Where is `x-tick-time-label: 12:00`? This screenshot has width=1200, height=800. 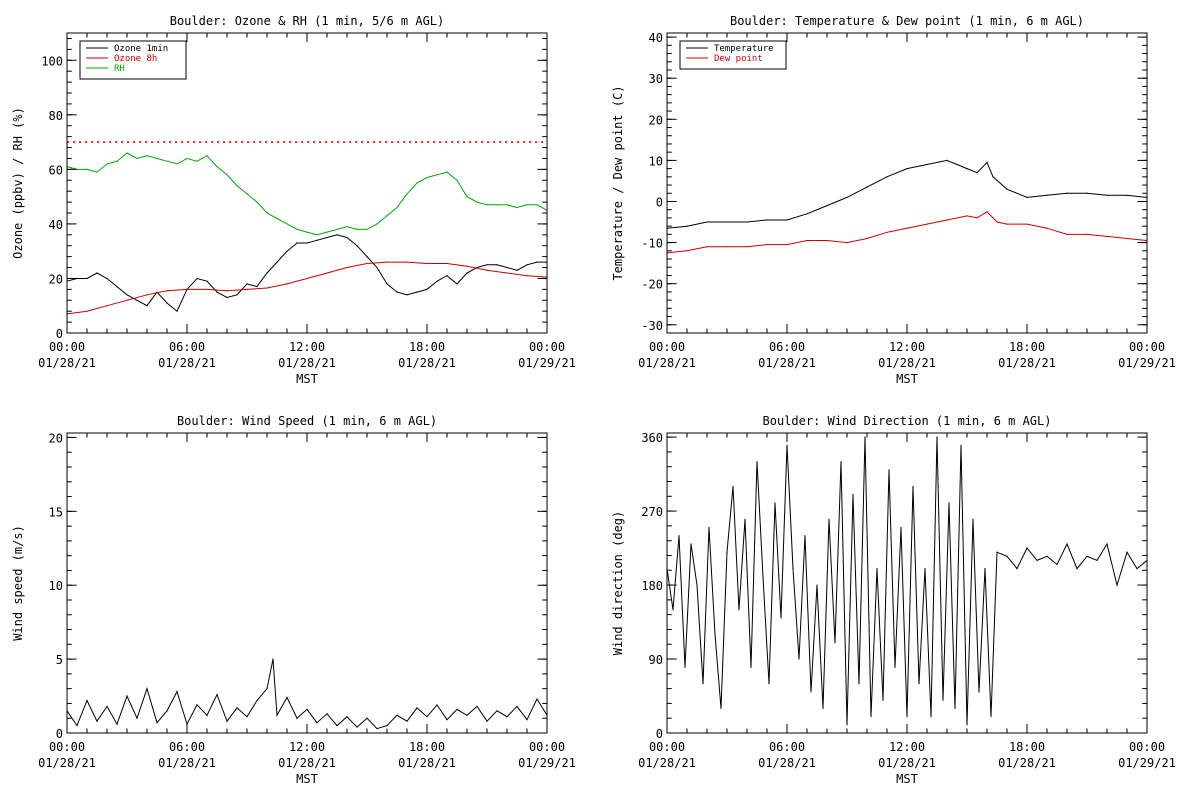
x-tick-time-label: 12:00 is located at coordinates (307, 347).